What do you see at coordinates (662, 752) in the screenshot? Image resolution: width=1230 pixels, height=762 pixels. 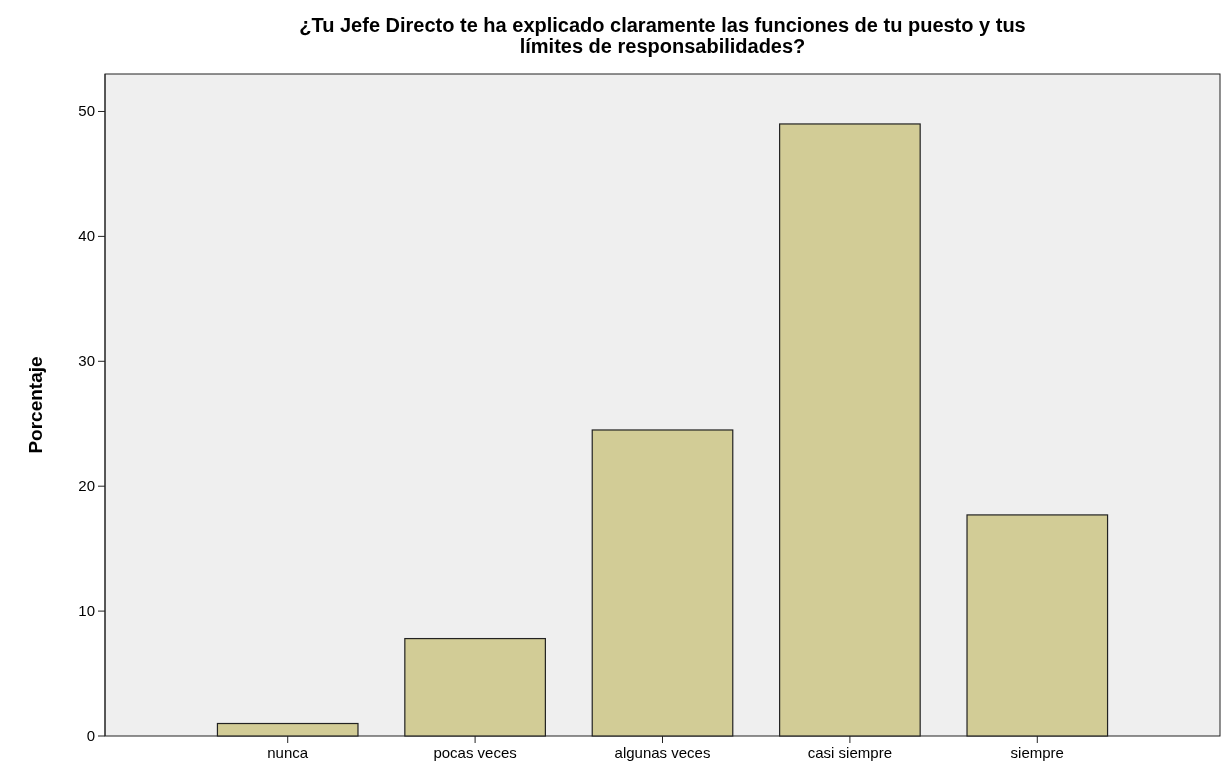 I see `x-tick-label: algunas veces` at bounding box center [662, 752].